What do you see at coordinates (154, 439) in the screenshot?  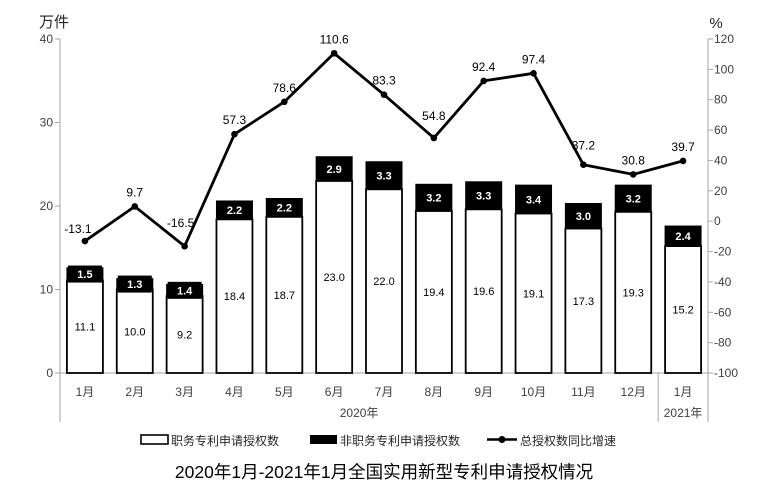 I see `legend-swatch-service-bar-icon` at bounding box center [154, 439].